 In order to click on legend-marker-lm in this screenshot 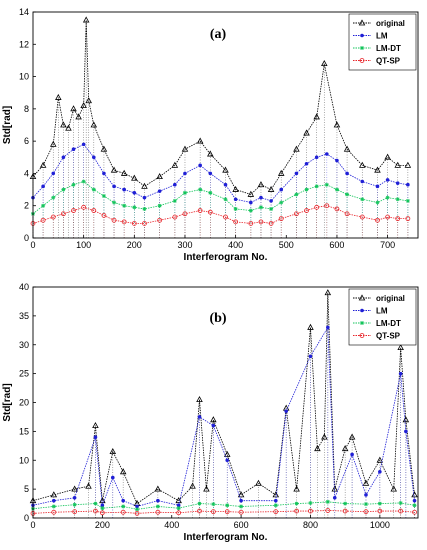, I will do `click(362, 36)`.